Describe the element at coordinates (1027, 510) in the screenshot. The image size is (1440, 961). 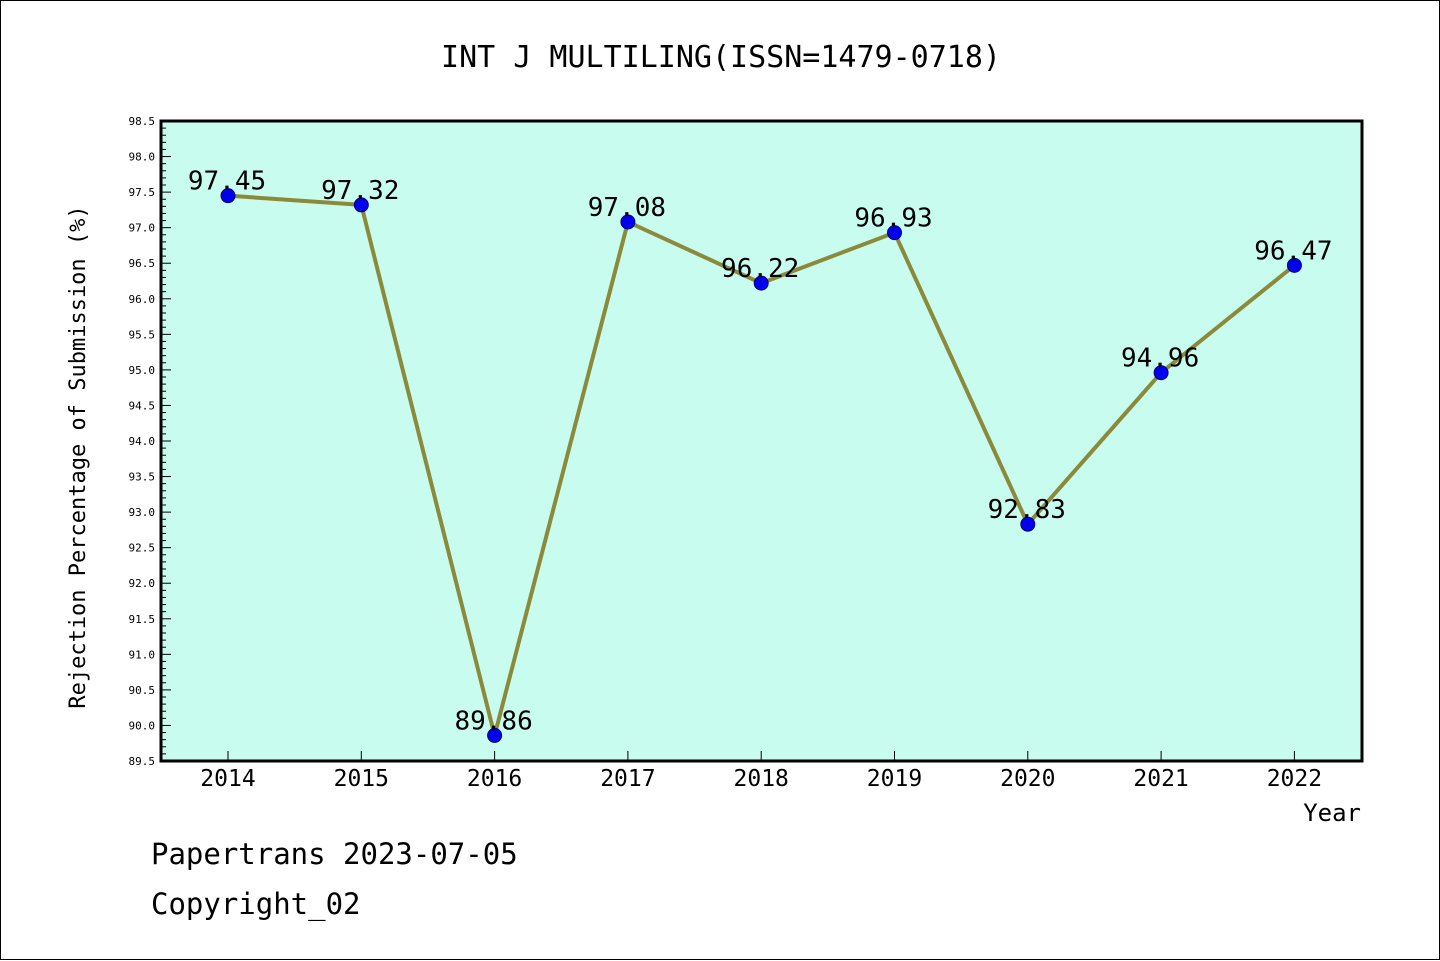
I see `data-label: 92.83` at that location.